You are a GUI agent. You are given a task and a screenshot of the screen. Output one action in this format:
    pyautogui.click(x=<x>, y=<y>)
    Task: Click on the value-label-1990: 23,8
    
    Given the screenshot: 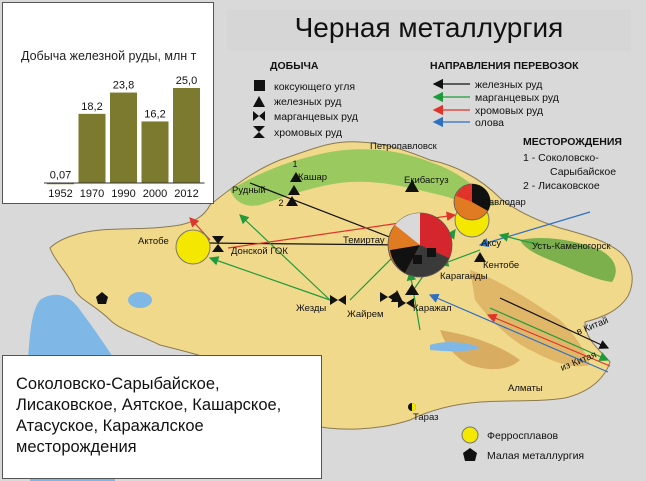 What is the action you would take?
    pyautogui.click(x=123, y=86)
    